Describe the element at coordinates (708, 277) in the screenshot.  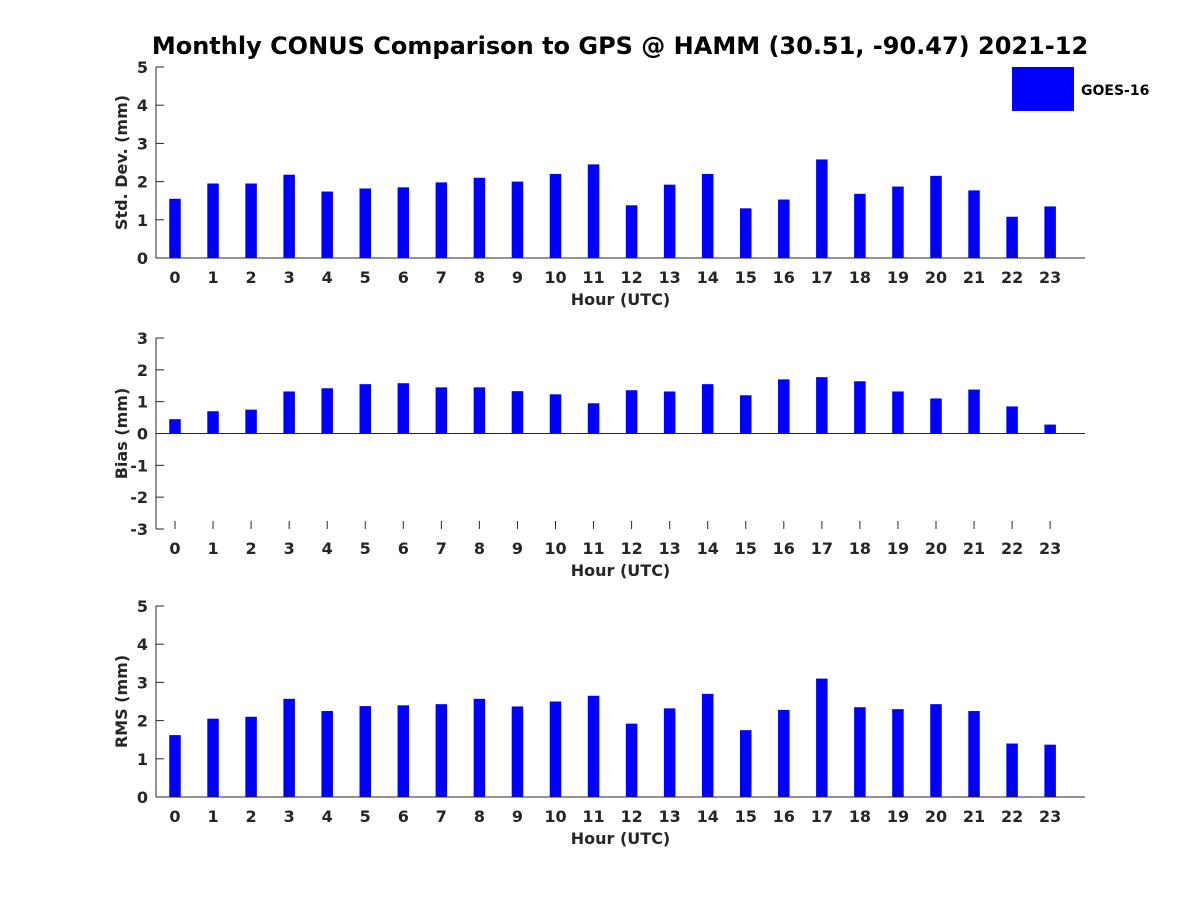
I see `x-tick-label: 14` at that location.